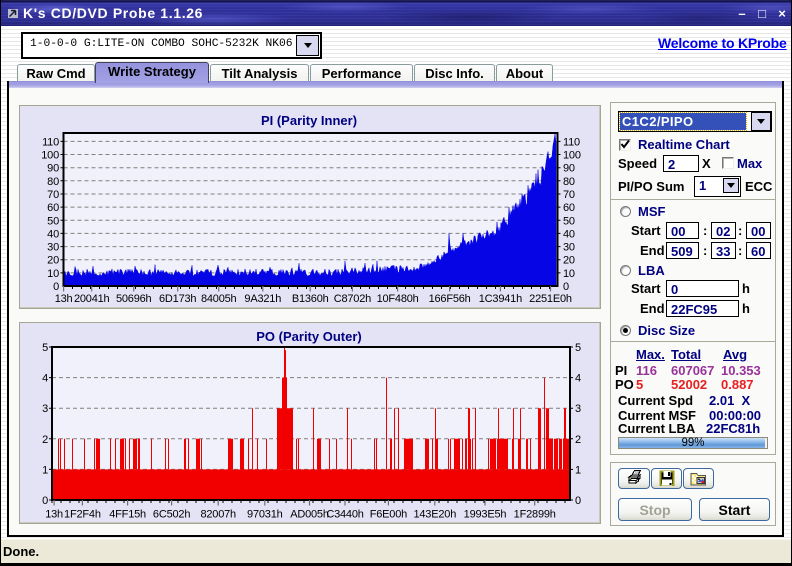 This screenshot has height=566, width=792. I want to click on svg-text: 82007h, so click(218, 515).